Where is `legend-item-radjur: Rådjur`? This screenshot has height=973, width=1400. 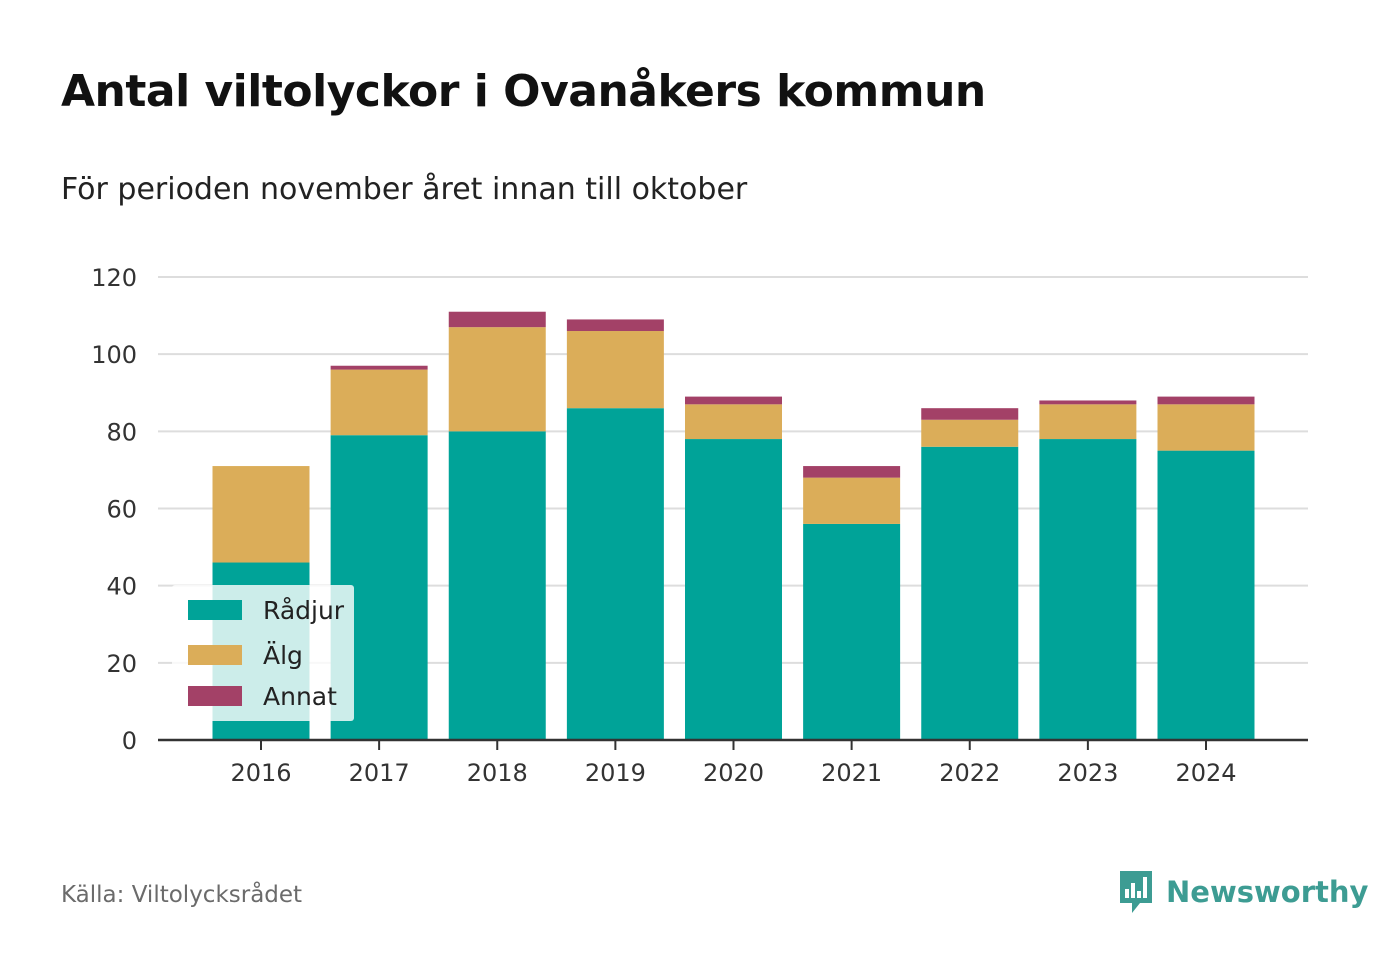 legend-item-radjur: Rådjur is located at coordinates (266, 610).